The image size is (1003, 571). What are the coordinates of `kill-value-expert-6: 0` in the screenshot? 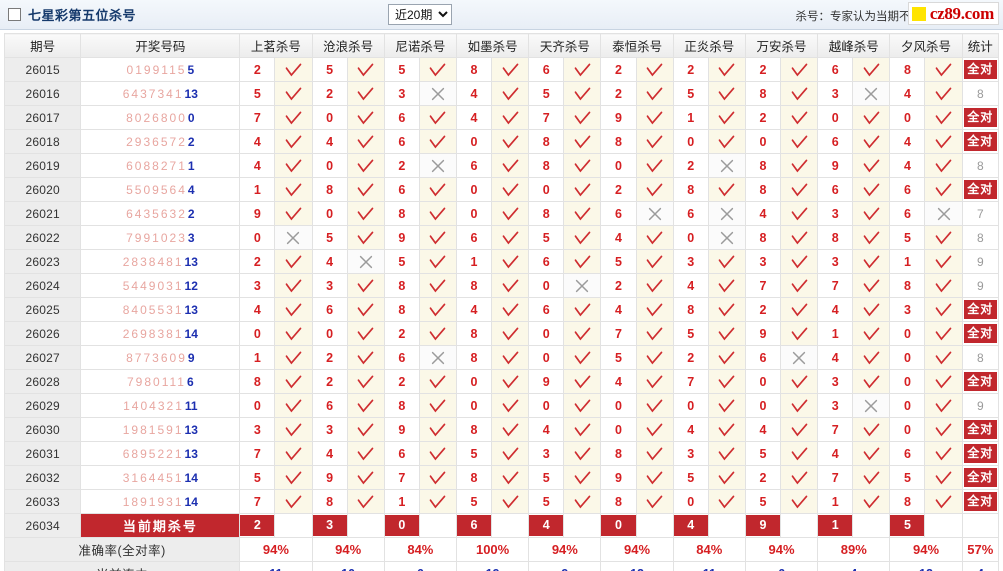 It's located at (690, 237).